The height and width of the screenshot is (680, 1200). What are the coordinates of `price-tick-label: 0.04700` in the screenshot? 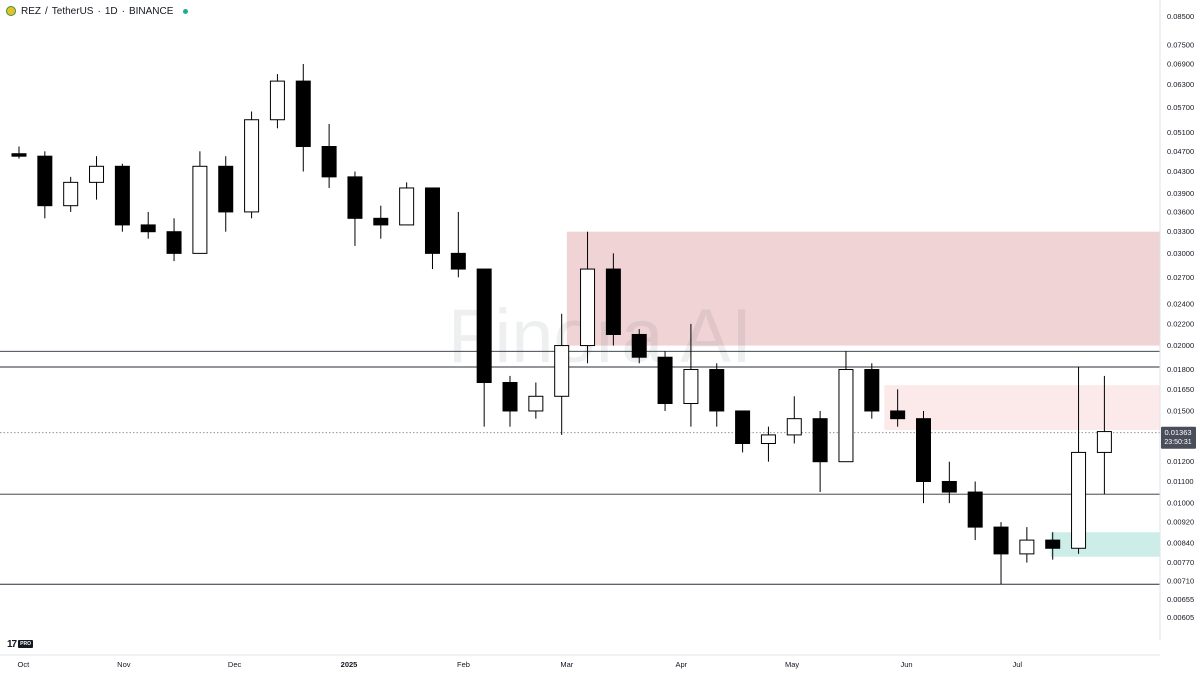 It's located at (1180, 151).